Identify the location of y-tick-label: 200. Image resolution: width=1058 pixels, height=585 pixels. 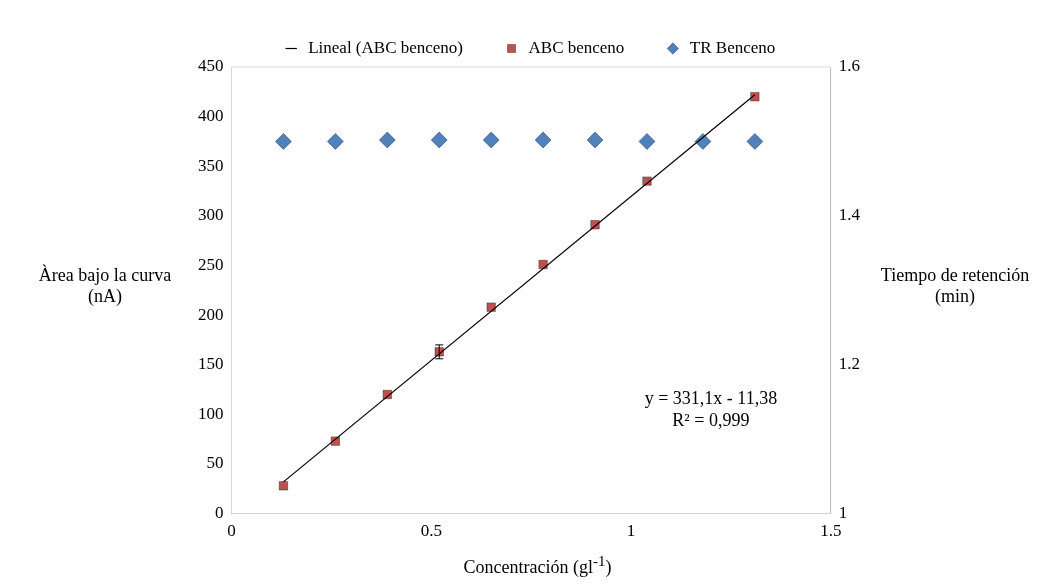
(211, 314).